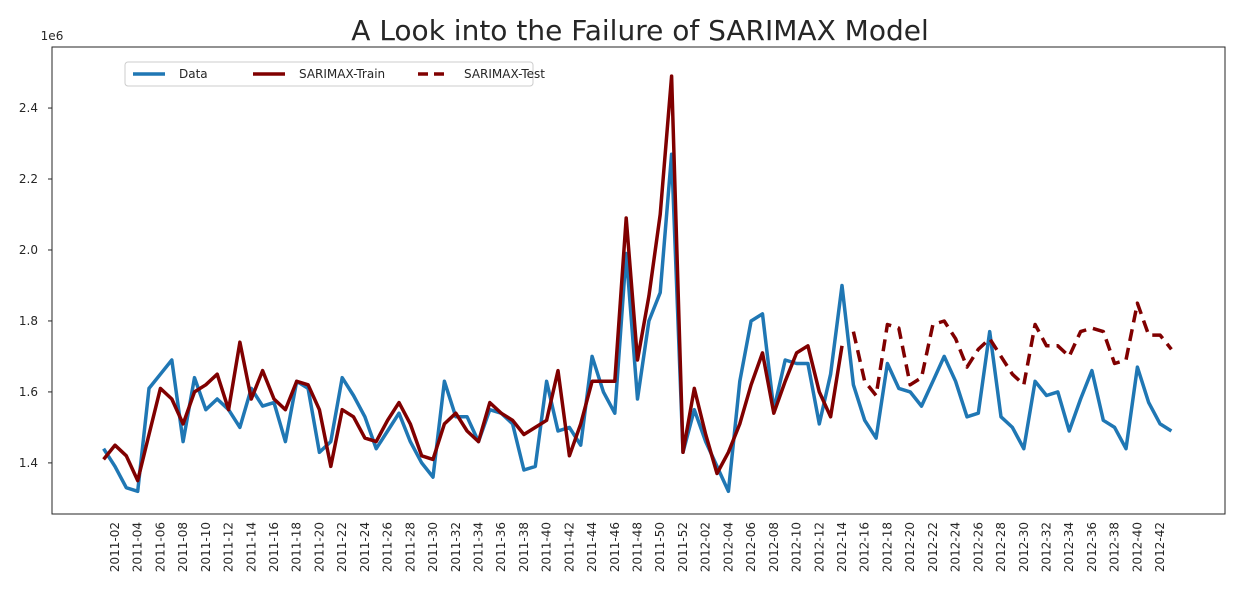 The image size is (1253, 602). I want to click on x-tick-label: 2012-02, so click(706, 547).